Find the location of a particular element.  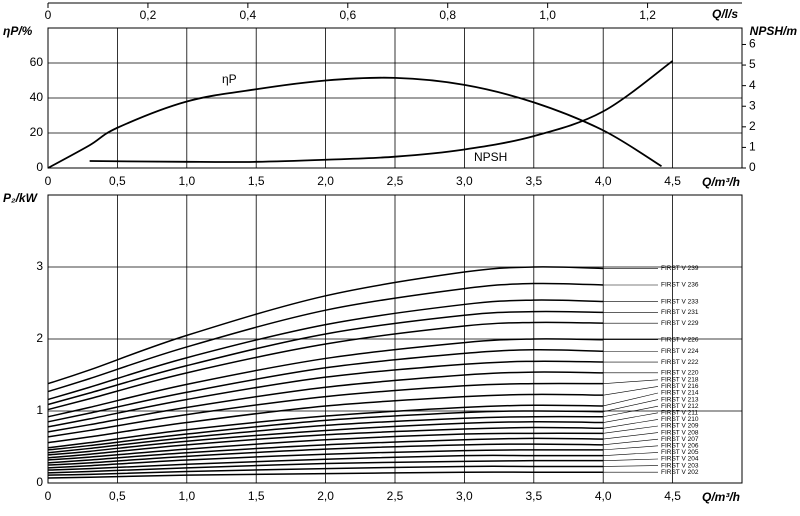

y2-tick-label: 4 is located at coordinates (752, 85).